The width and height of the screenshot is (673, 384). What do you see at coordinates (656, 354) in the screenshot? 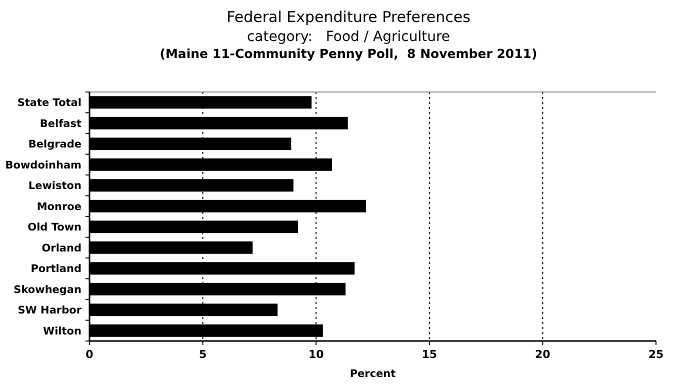
I see `x-tick-label: 25` at bounding box center [656, 354].